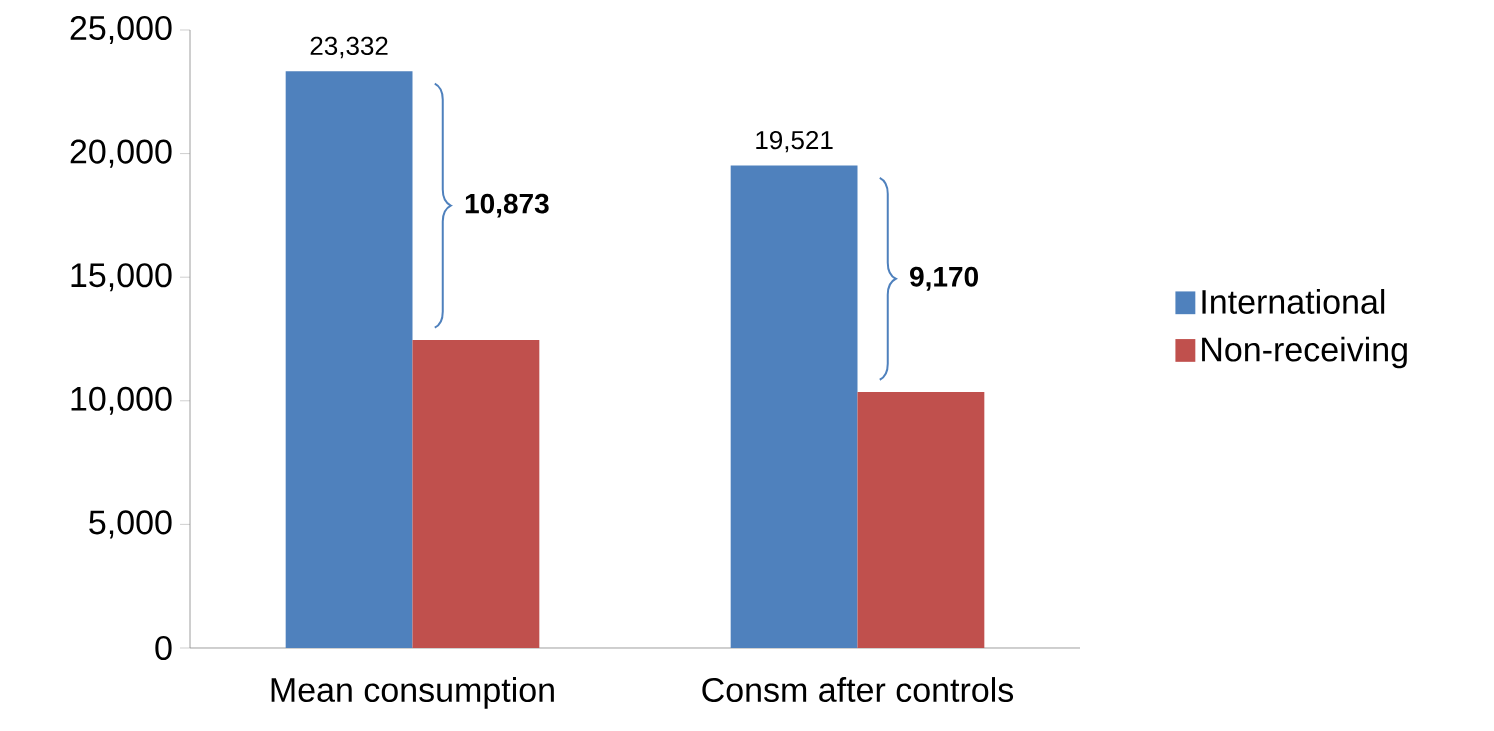 Image resolution: width=1494 pixels, height=731 pixels. I want to click on x-tick-label: Mean consumption, so click(412, 693).